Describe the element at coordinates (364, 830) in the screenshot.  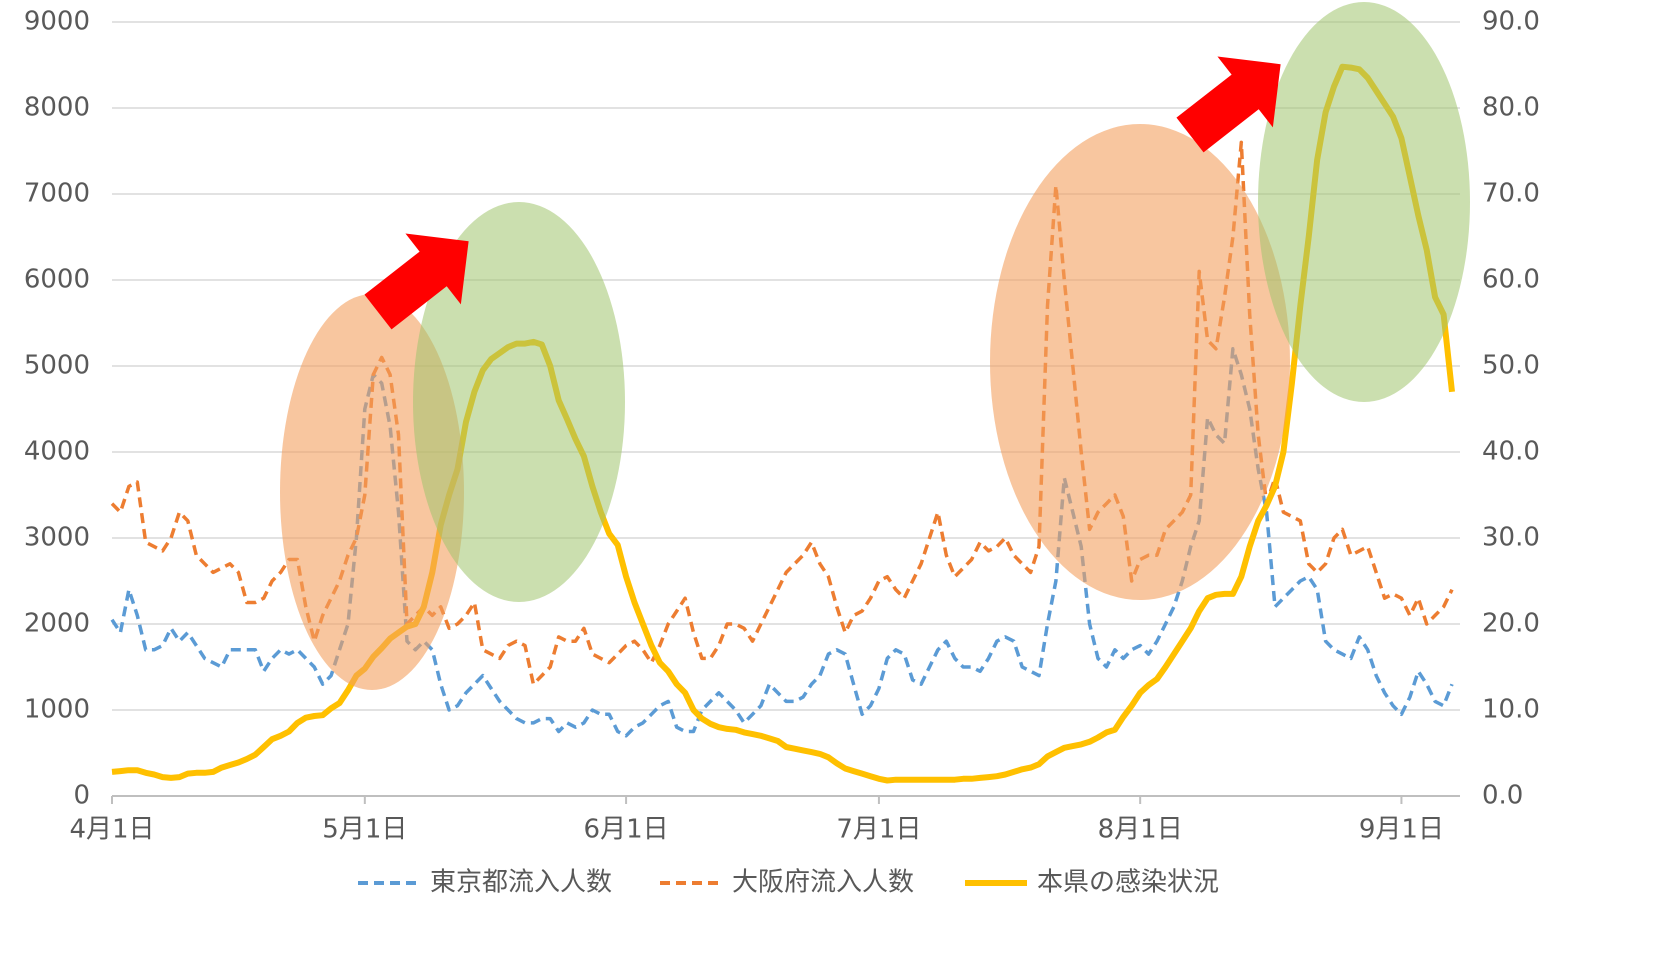
I see `x-tick-label: 5月1日` at that location.